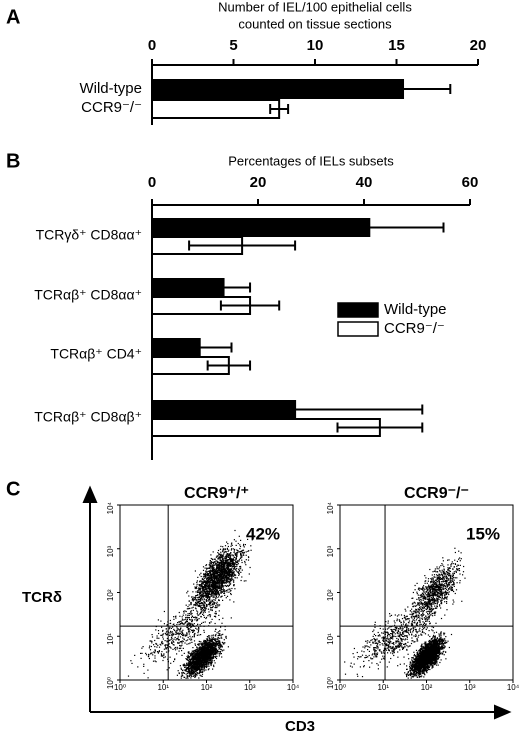  What do you see at coordinates (311, 160) in the screenshot?
I see `chart-title: Percentages of IELs subsets` at bounding box center [311, 160].